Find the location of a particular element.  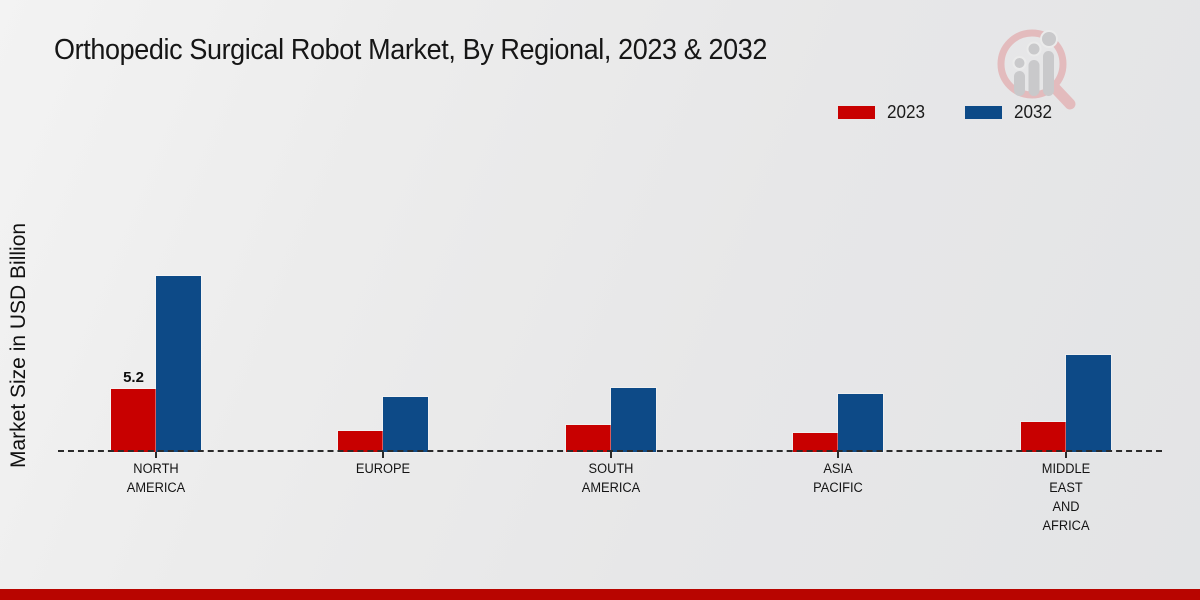

bar-value-label: 5.2 is located at coordinates (133, 377).